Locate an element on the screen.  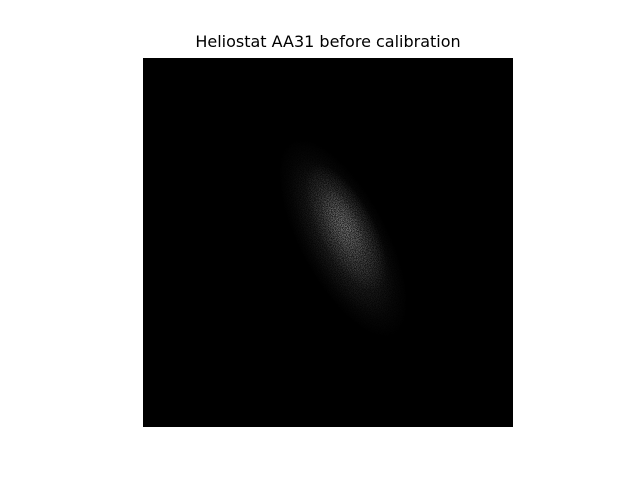
figure-title: Heliostat AA31 before calibration is located at coordinates (328, 41).